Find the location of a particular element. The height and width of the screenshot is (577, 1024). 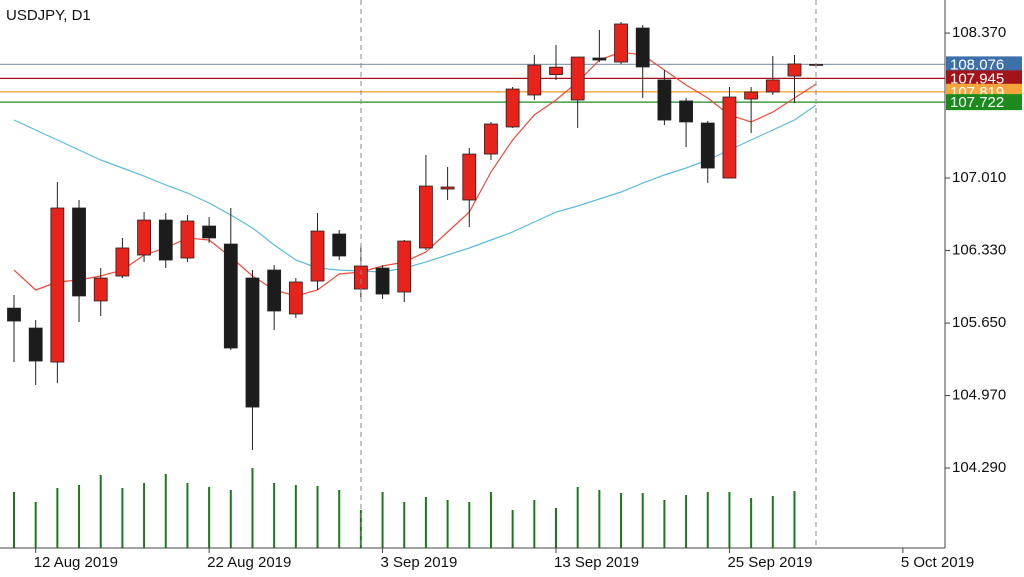

y-tick-label: 107.010 is located at coordinates (979, 177).